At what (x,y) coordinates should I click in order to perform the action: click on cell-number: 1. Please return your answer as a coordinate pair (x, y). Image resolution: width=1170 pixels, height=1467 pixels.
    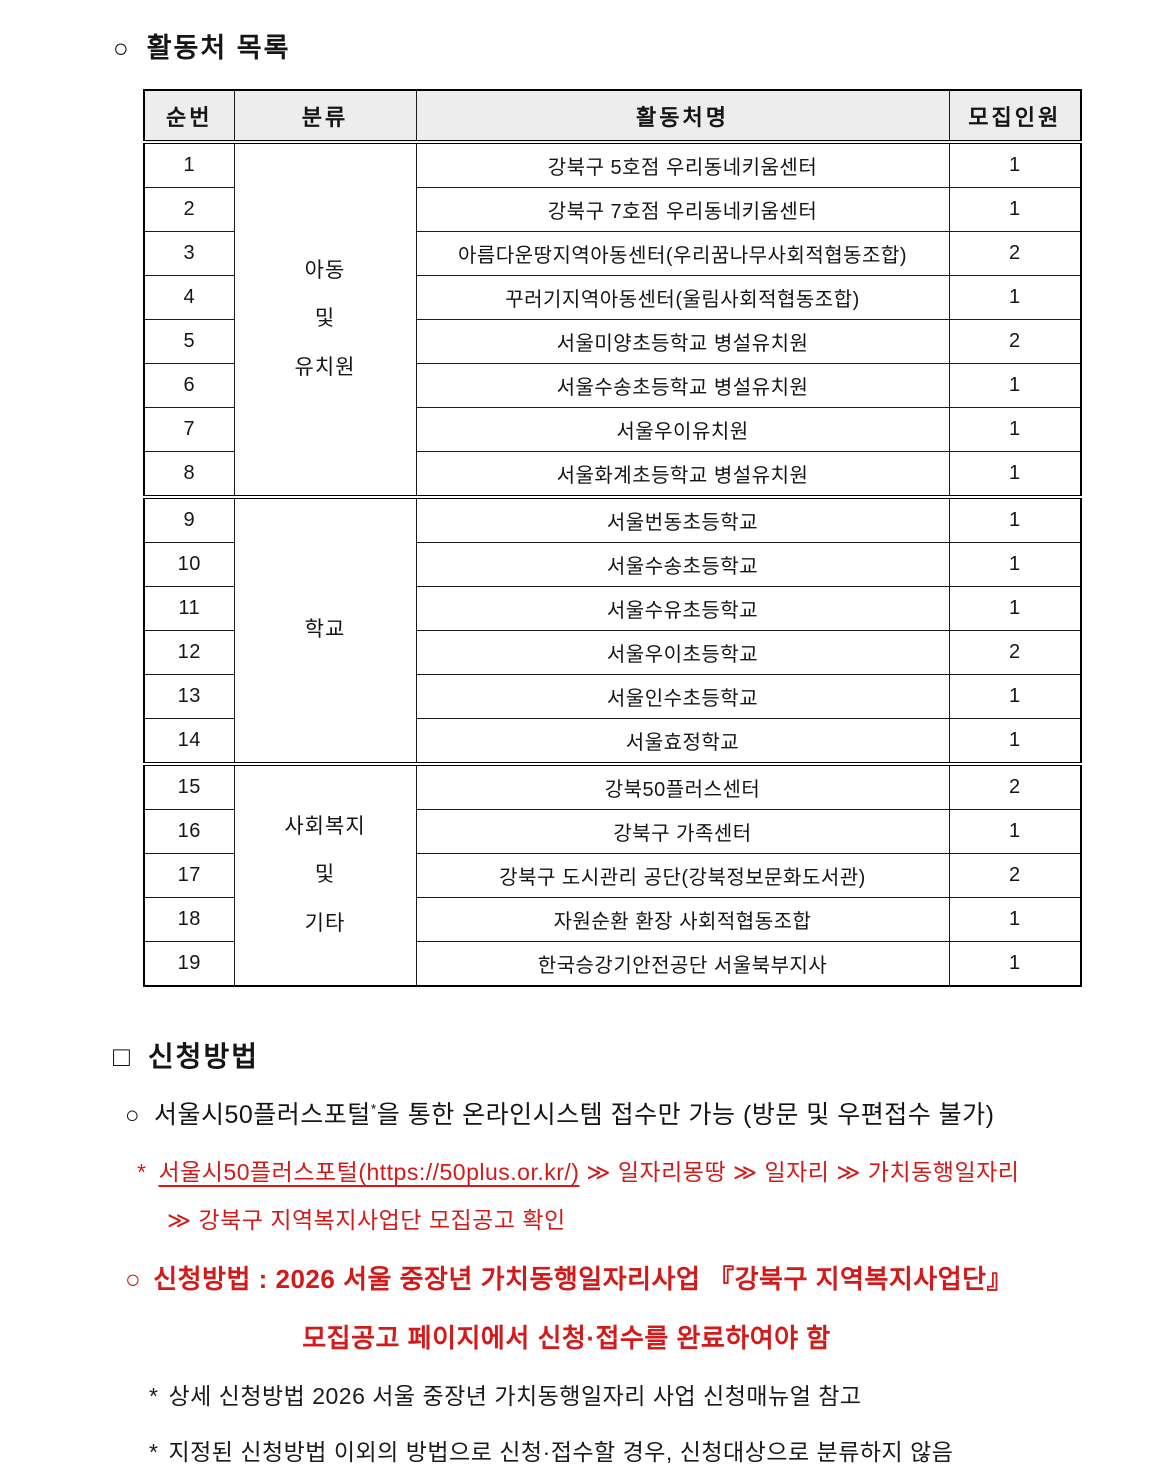
    Looking at the image, I should click on (189, 164).